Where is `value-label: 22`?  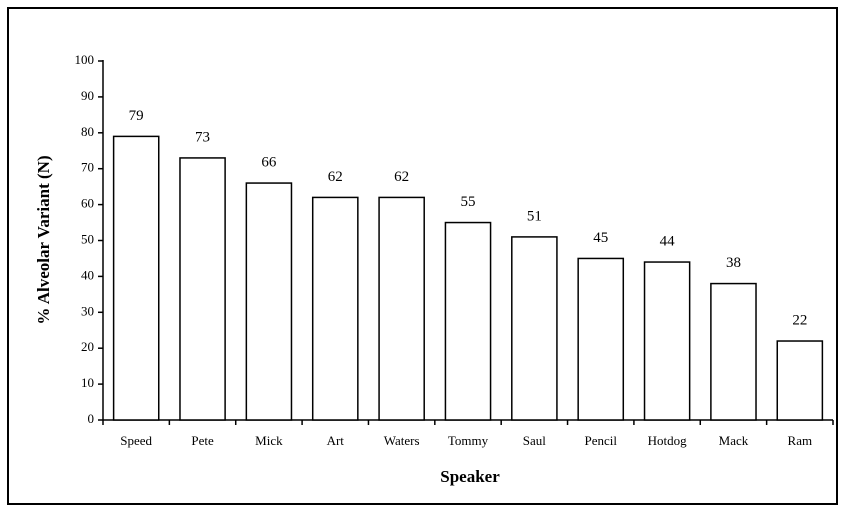 value-label: 22 is located at coordinates (799, 320).